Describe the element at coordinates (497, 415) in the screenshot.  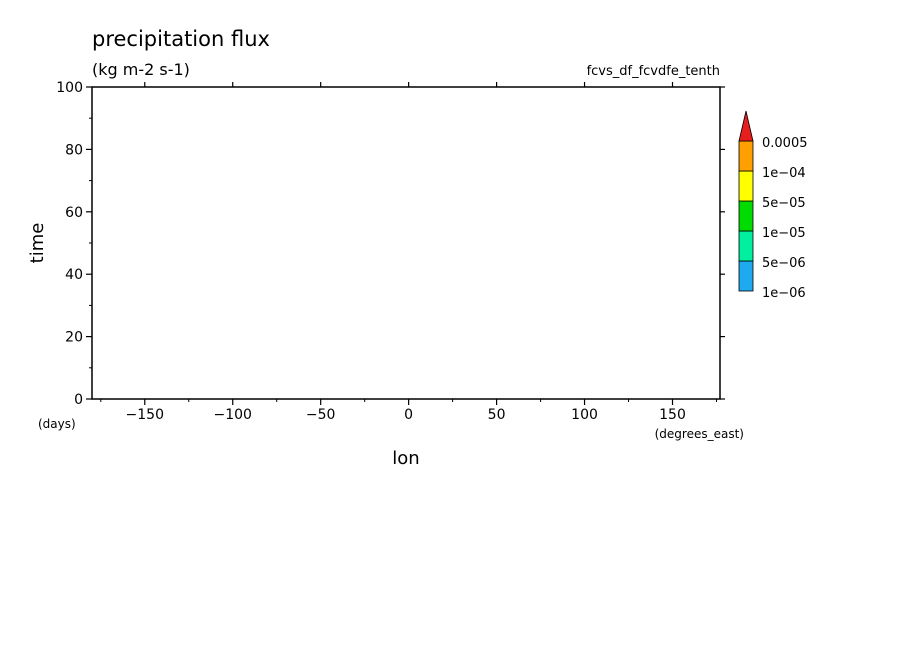
I see `x-tick-label: 50` at that location.